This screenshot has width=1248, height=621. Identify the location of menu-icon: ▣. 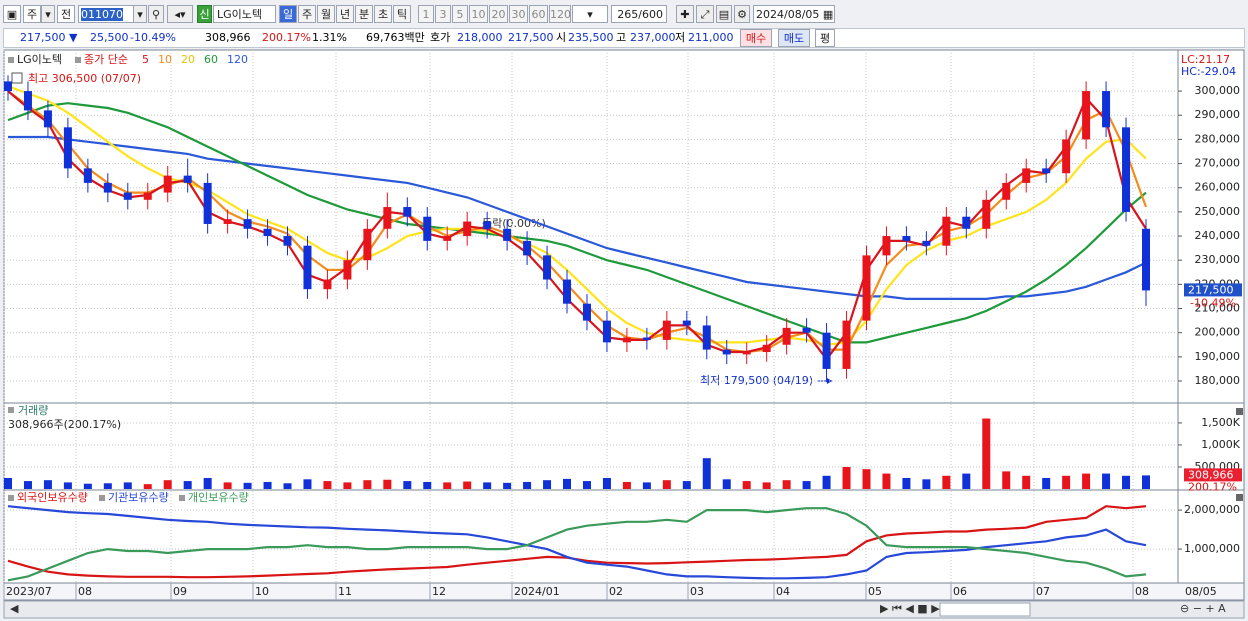
(12, 14).